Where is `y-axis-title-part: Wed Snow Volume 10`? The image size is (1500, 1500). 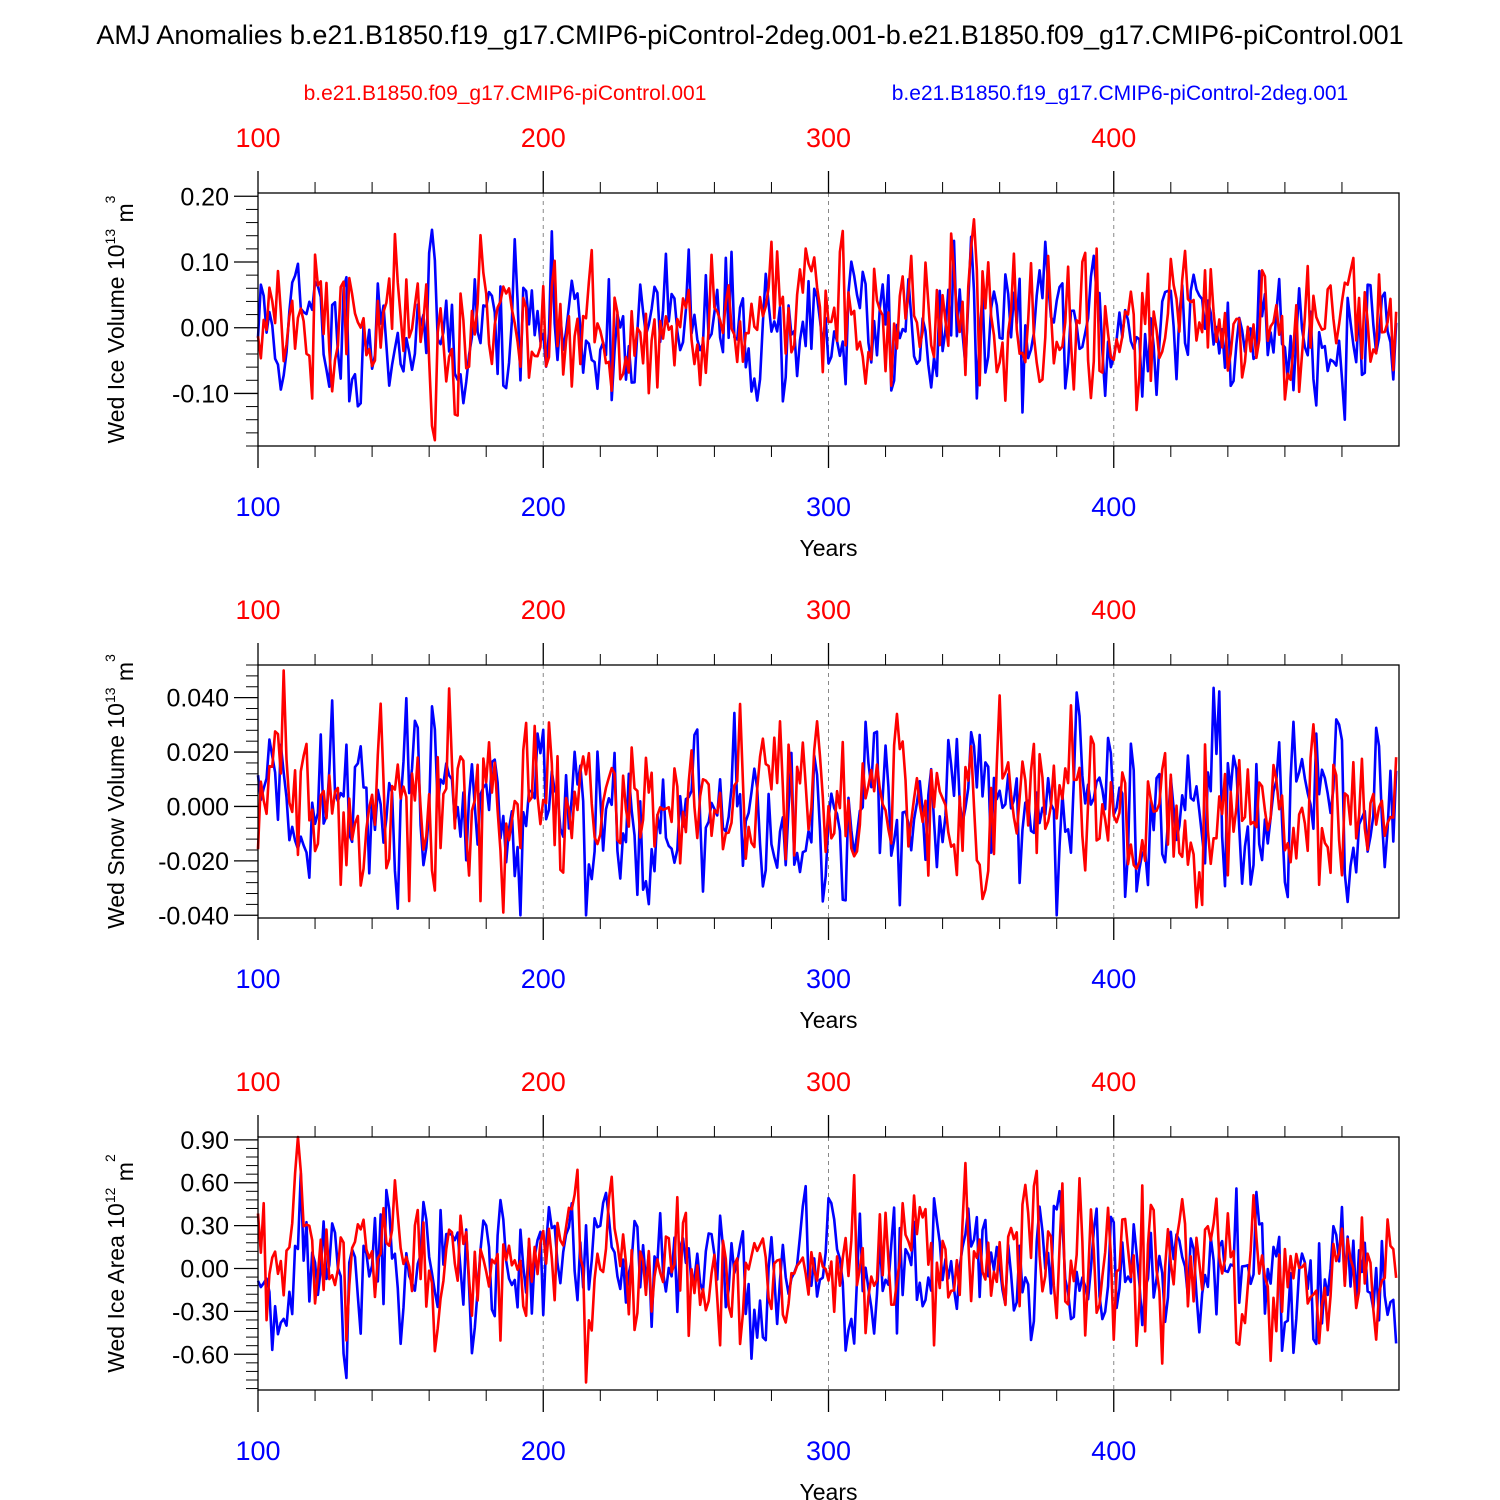 y-axis-title-part: Wed Snow Volume 10 is located at coordinates (116, 816).